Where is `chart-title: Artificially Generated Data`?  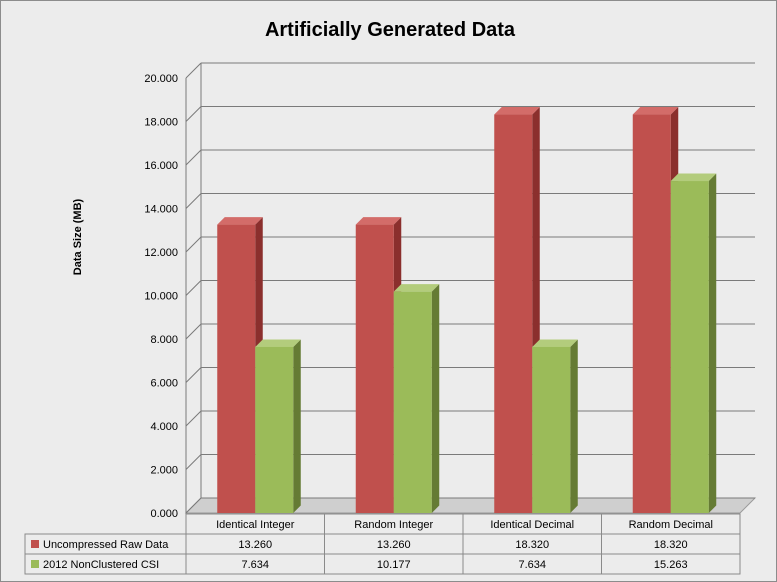 chart-title: Artificially Generated Data is located at coordinates (390, 30).